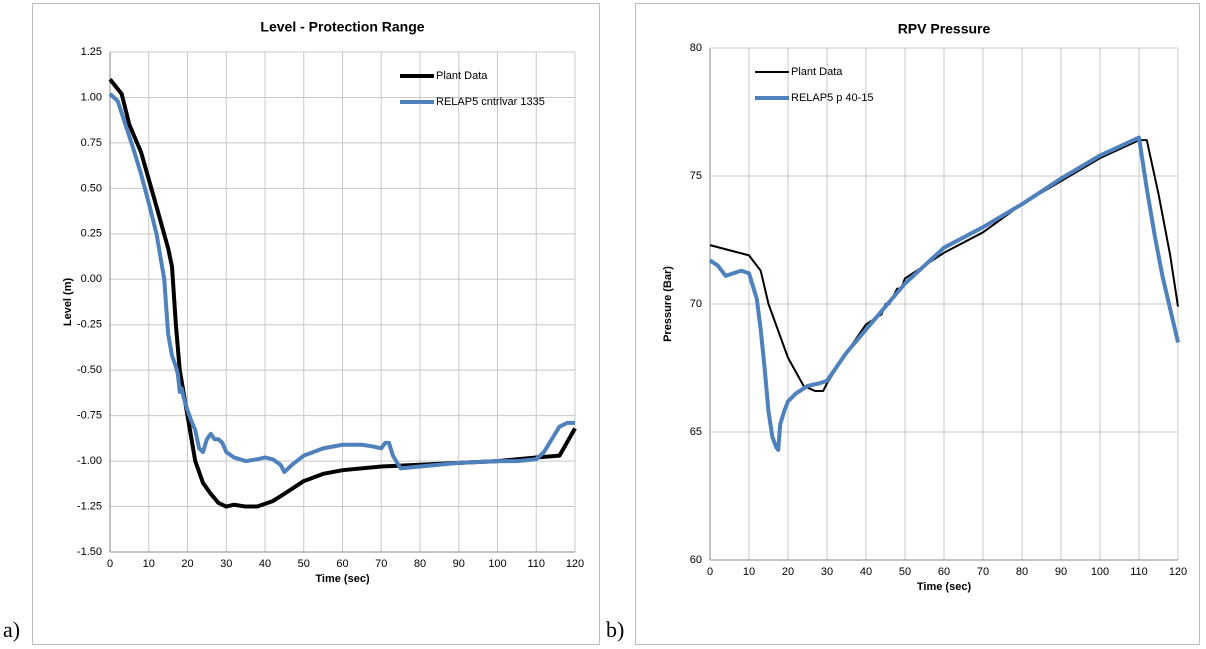  Describe the element at coordinates (91, 143) in the screenshot. I see `y-tick-label: 0.75` at that location.